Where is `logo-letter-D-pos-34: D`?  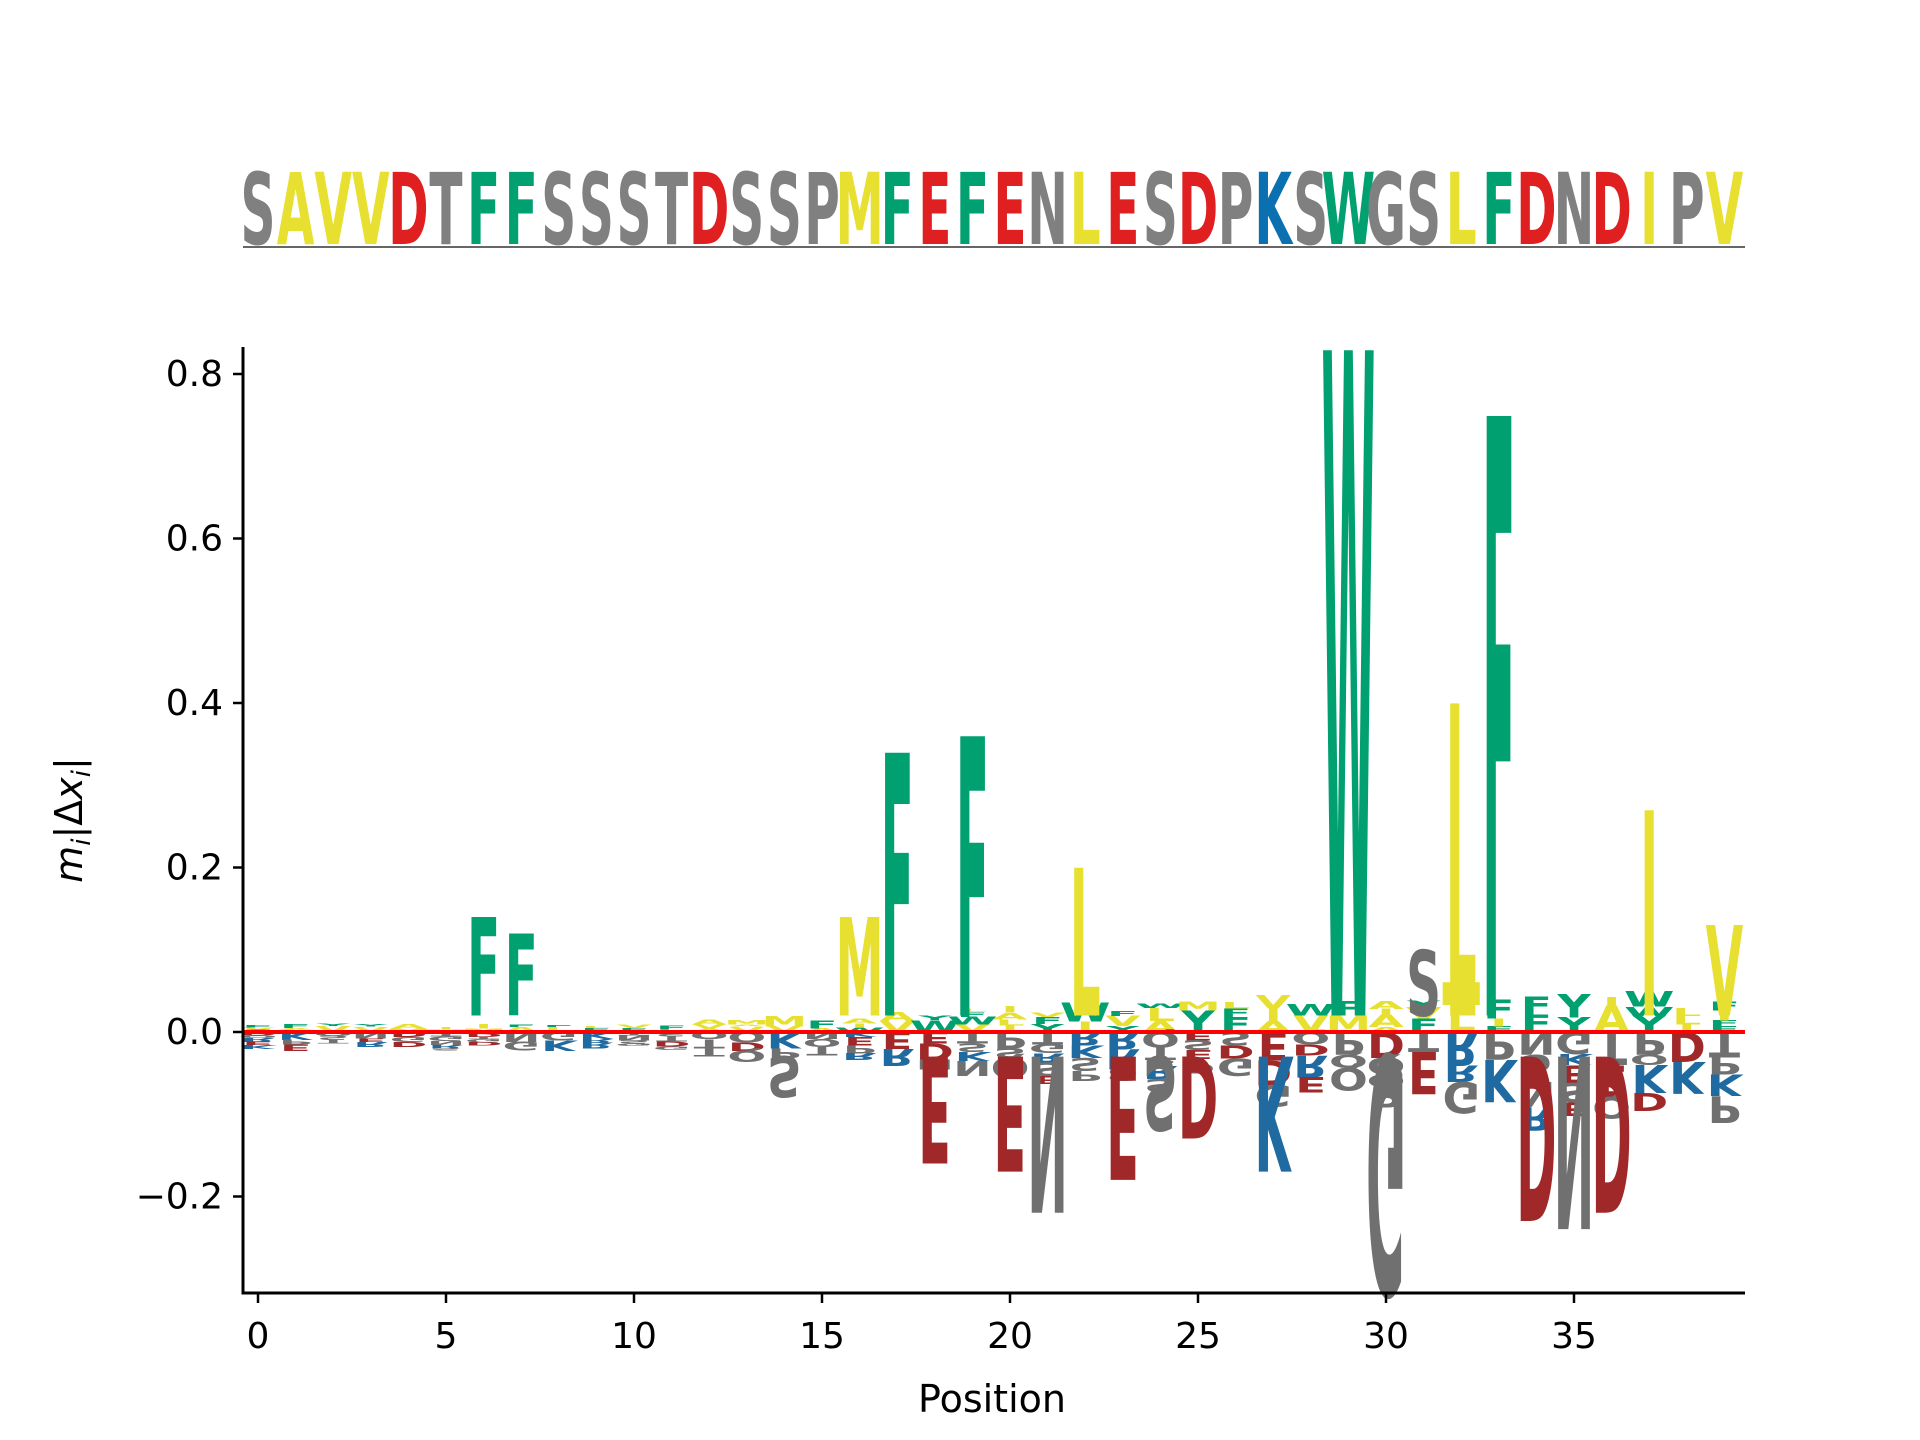
logo-letter-D-pos-34: D is located at coordinates (1536, 1133).